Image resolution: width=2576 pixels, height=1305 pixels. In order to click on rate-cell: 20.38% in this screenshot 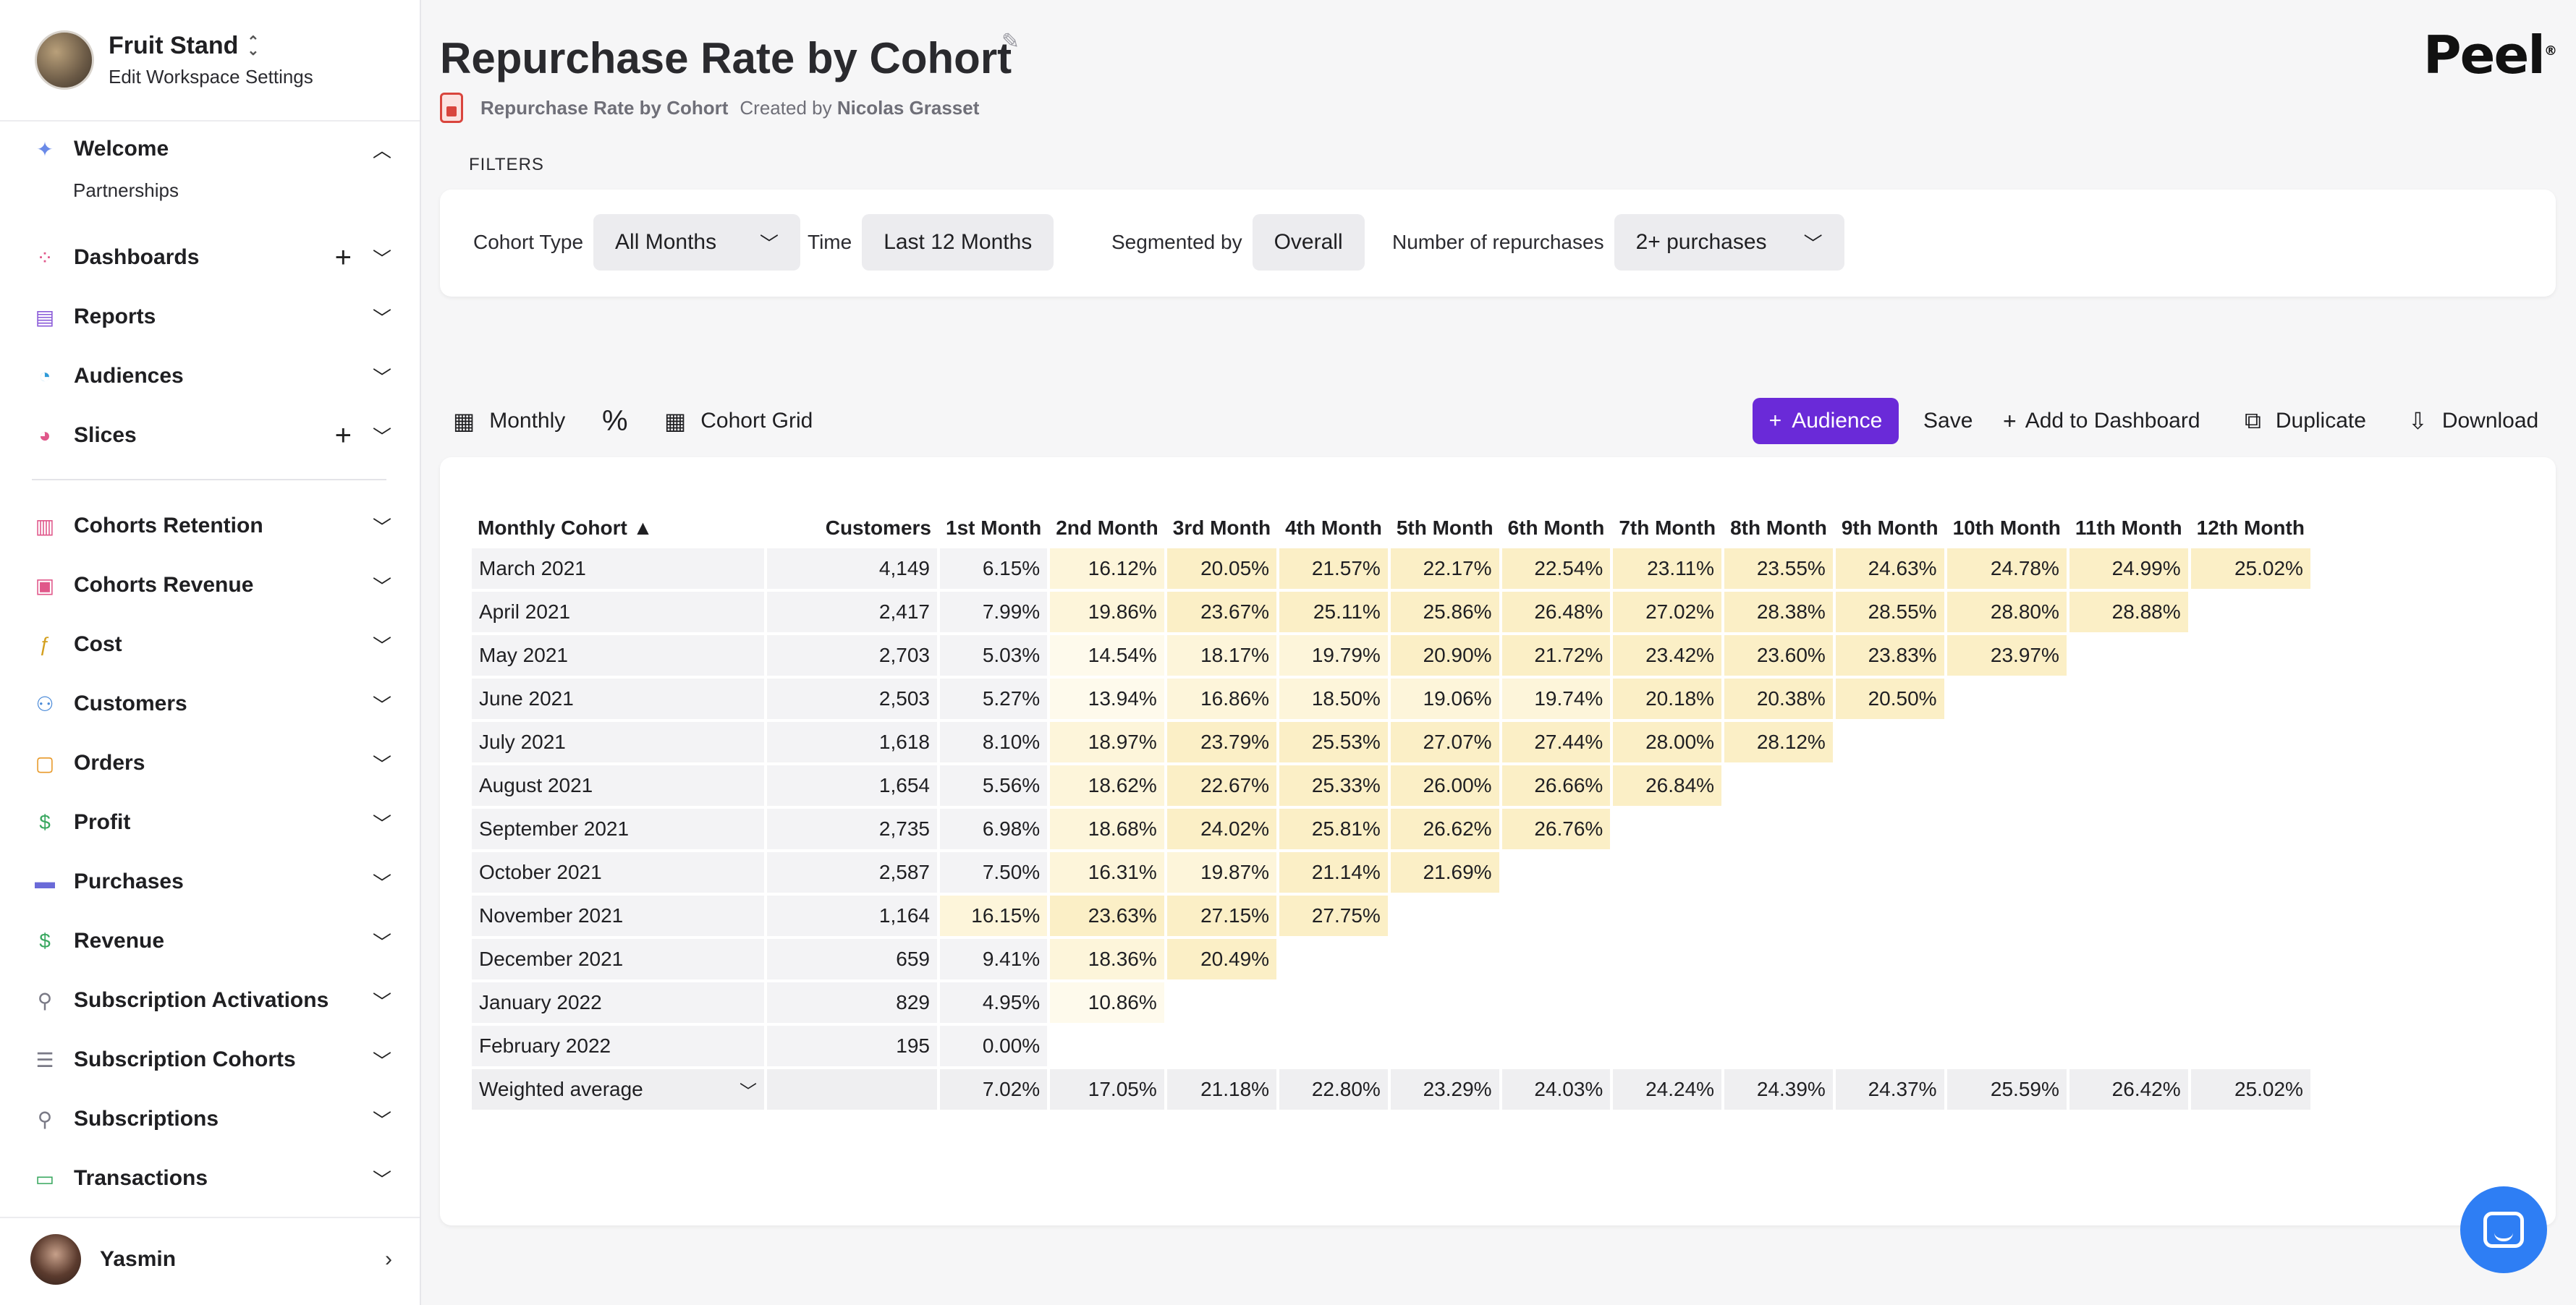, I will do `click(1778, 700)`.